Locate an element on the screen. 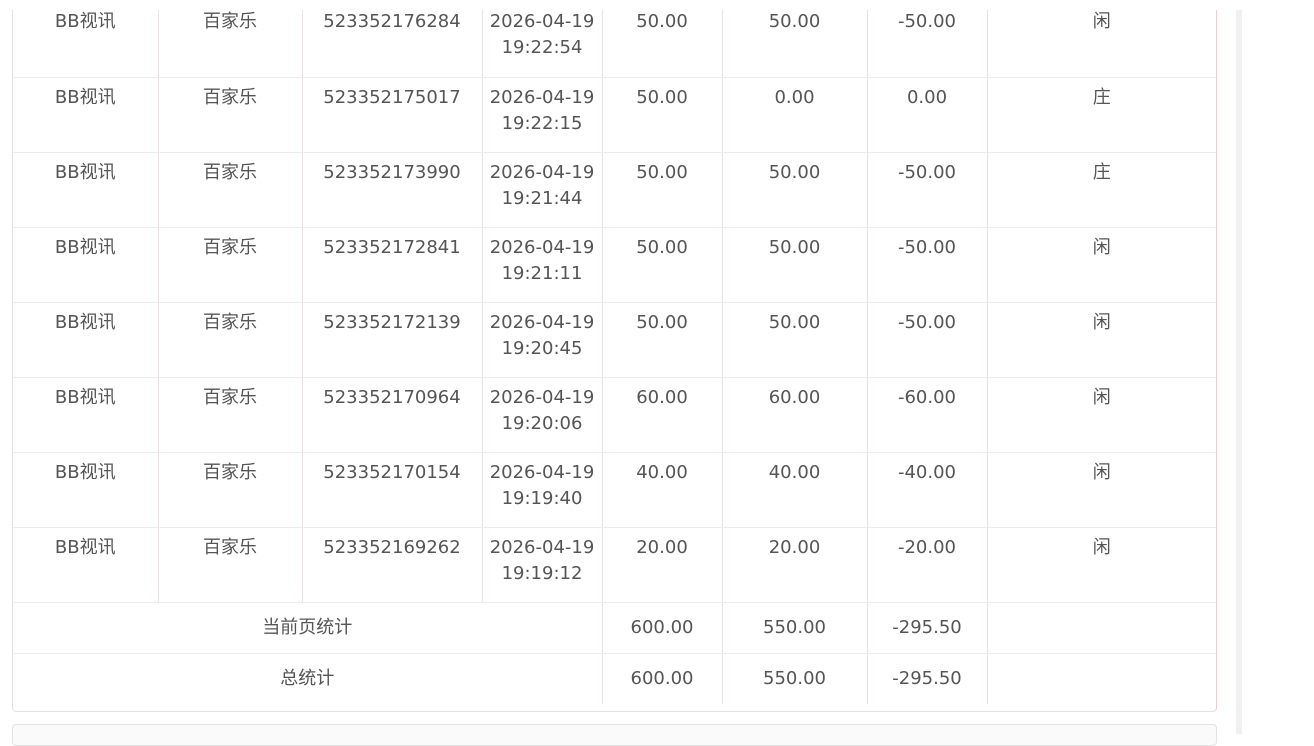 This screenshot has width=1314, height=746. bet-clock-time: 19:22:54 is located at coordinates (542, 47).